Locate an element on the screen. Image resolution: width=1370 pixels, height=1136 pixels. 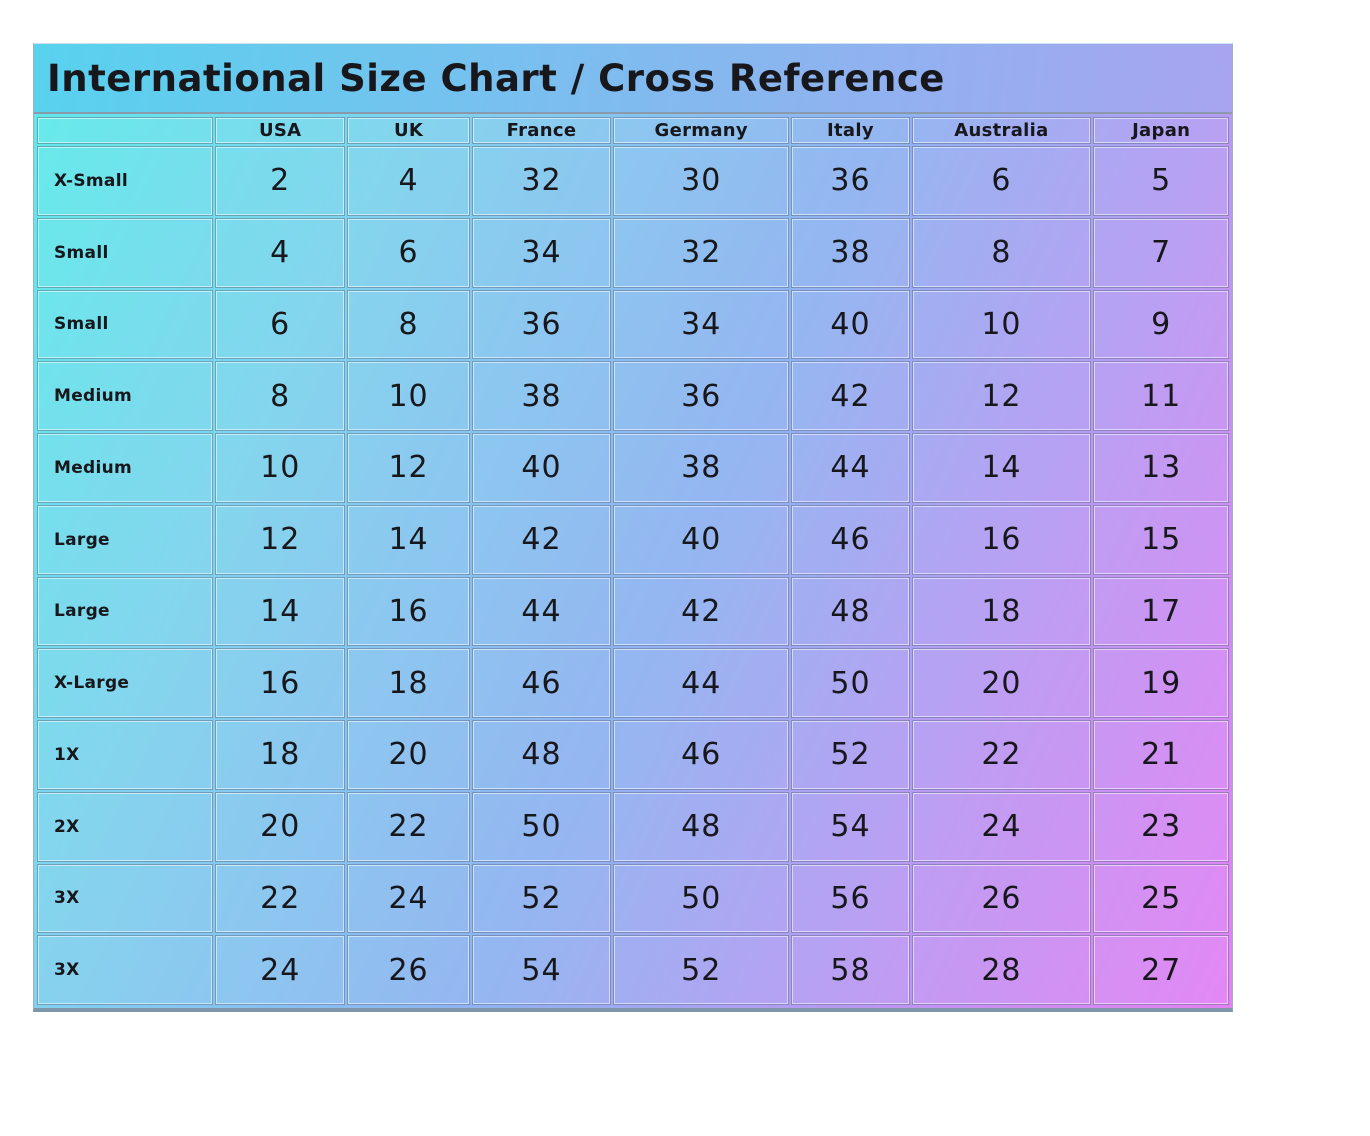
column-header-germany: Germany is located at coordinates (701, 130).